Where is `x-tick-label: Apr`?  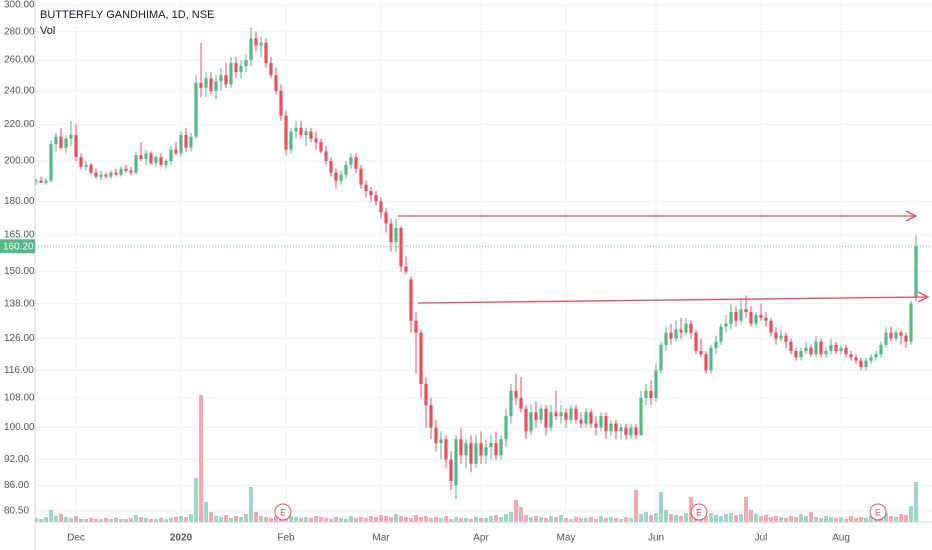 x-tick-label: Apr is located at coordinates (481, 538).